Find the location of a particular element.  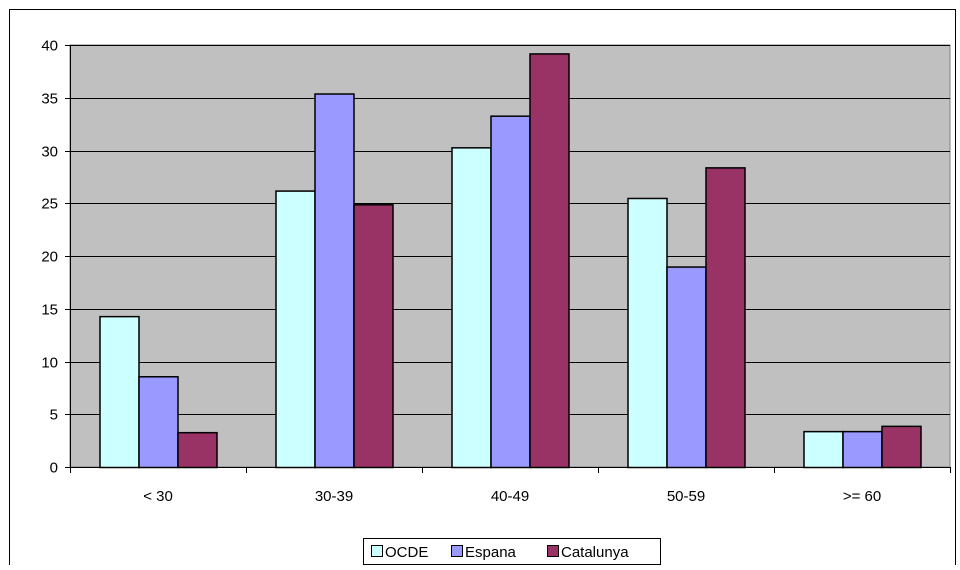

legend: OCDE Espana Catalunya is located at coordinates (512, 551).